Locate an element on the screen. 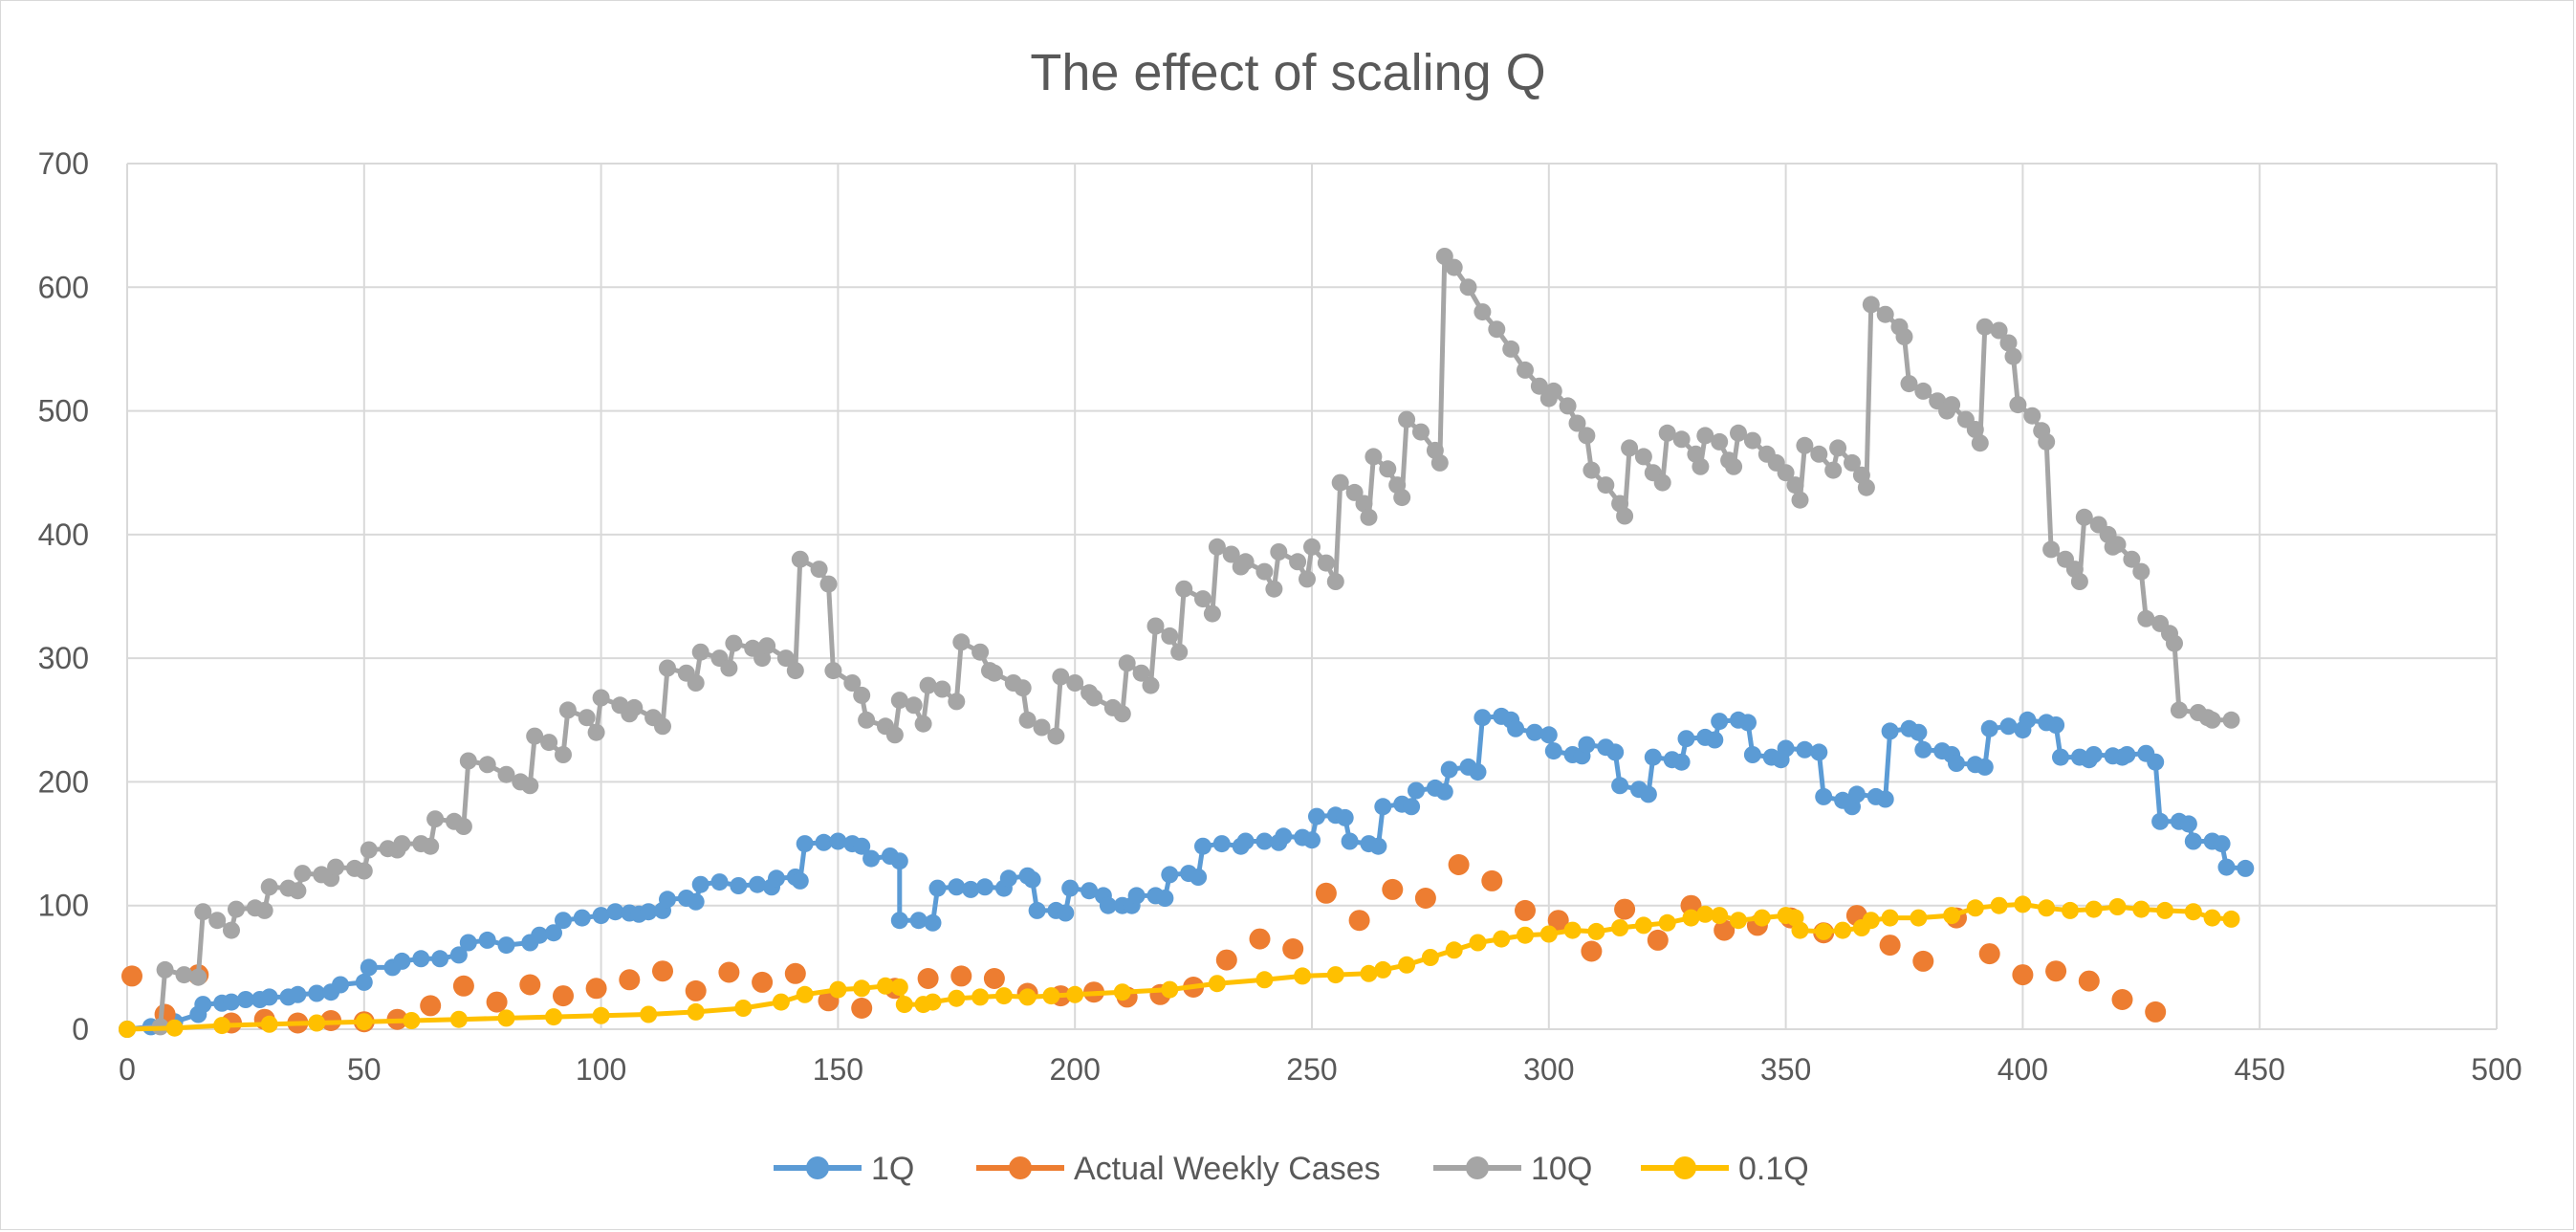 This screenshot has height=1232, width=2576. x-tick-label: 350 is located at coordinates (1785, 1069).